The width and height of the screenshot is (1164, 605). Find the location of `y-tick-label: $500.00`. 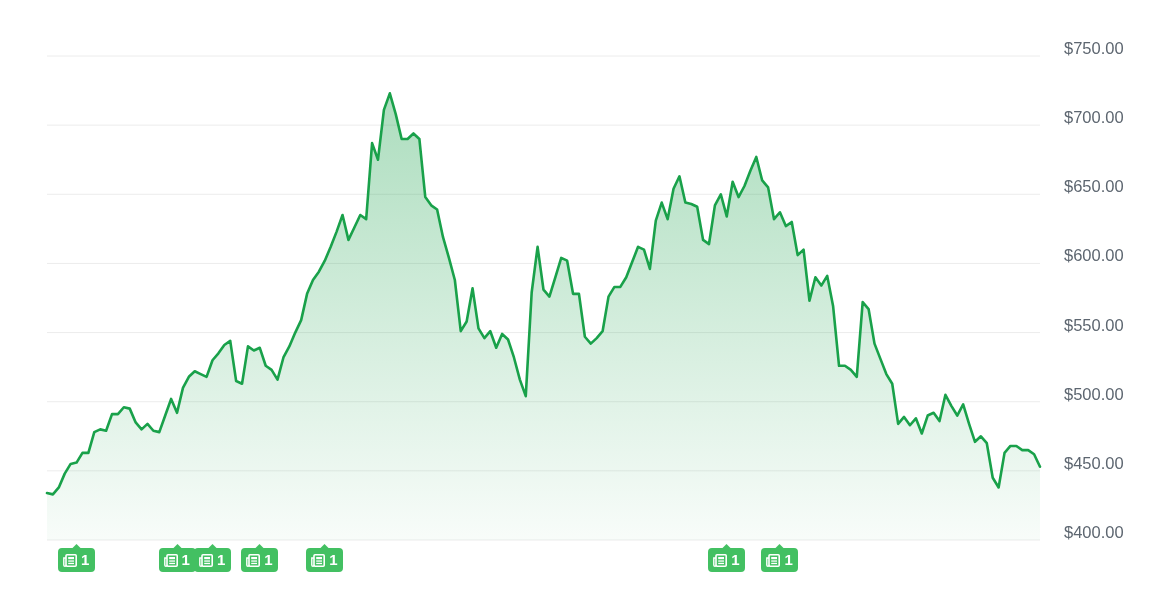

y-tick-label: $500.00 is located at coordinates (1094, 393).